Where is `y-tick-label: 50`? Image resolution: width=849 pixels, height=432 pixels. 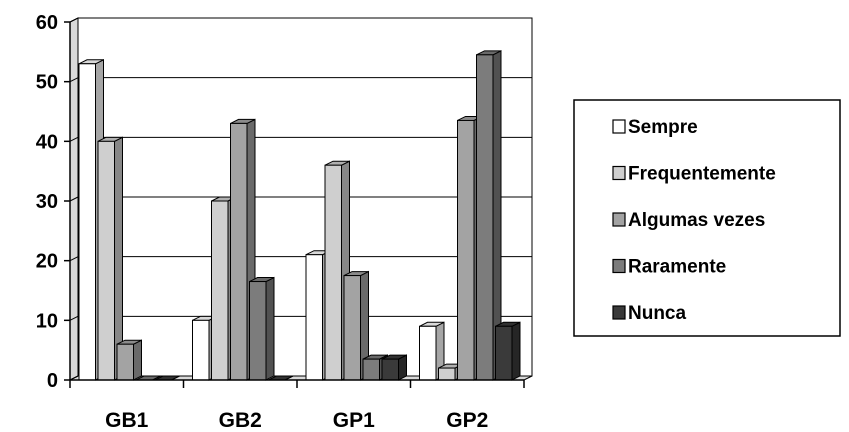 y-tick-label: 50 is located at coordinates (47, 83).